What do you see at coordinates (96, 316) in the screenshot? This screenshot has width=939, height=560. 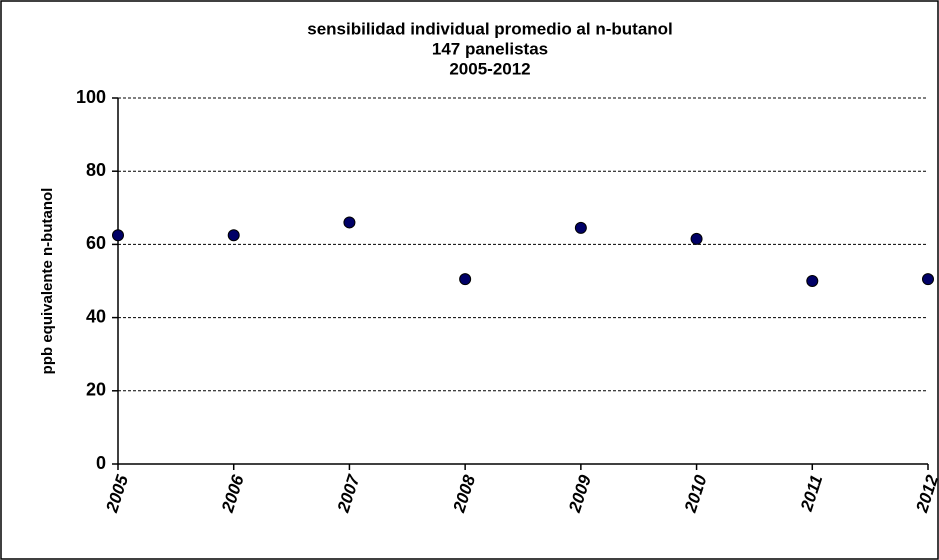 I see `y-tick-label: 40` at bounding box center [96, 316].